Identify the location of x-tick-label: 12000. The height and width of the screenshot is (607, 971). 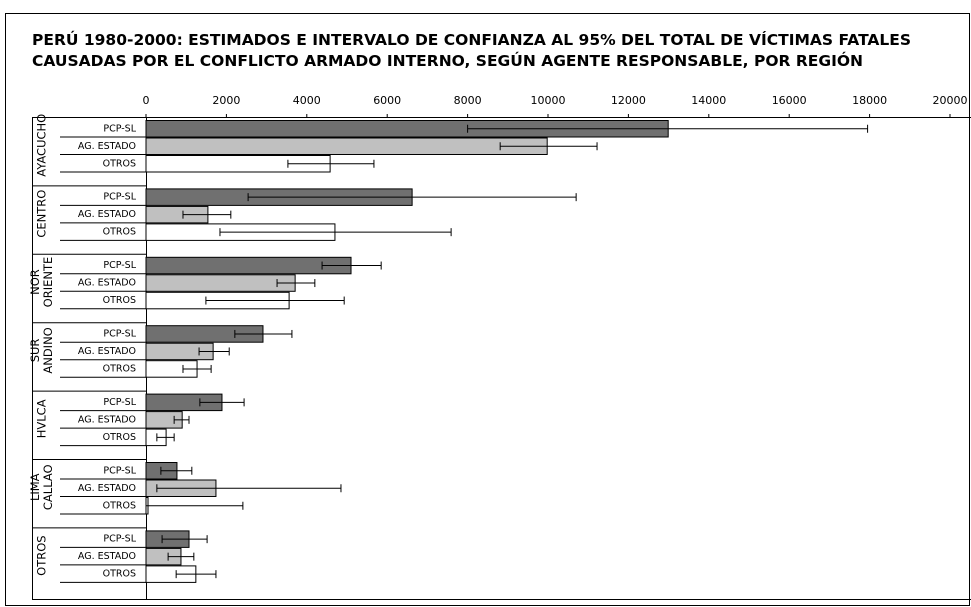
(628, 100).